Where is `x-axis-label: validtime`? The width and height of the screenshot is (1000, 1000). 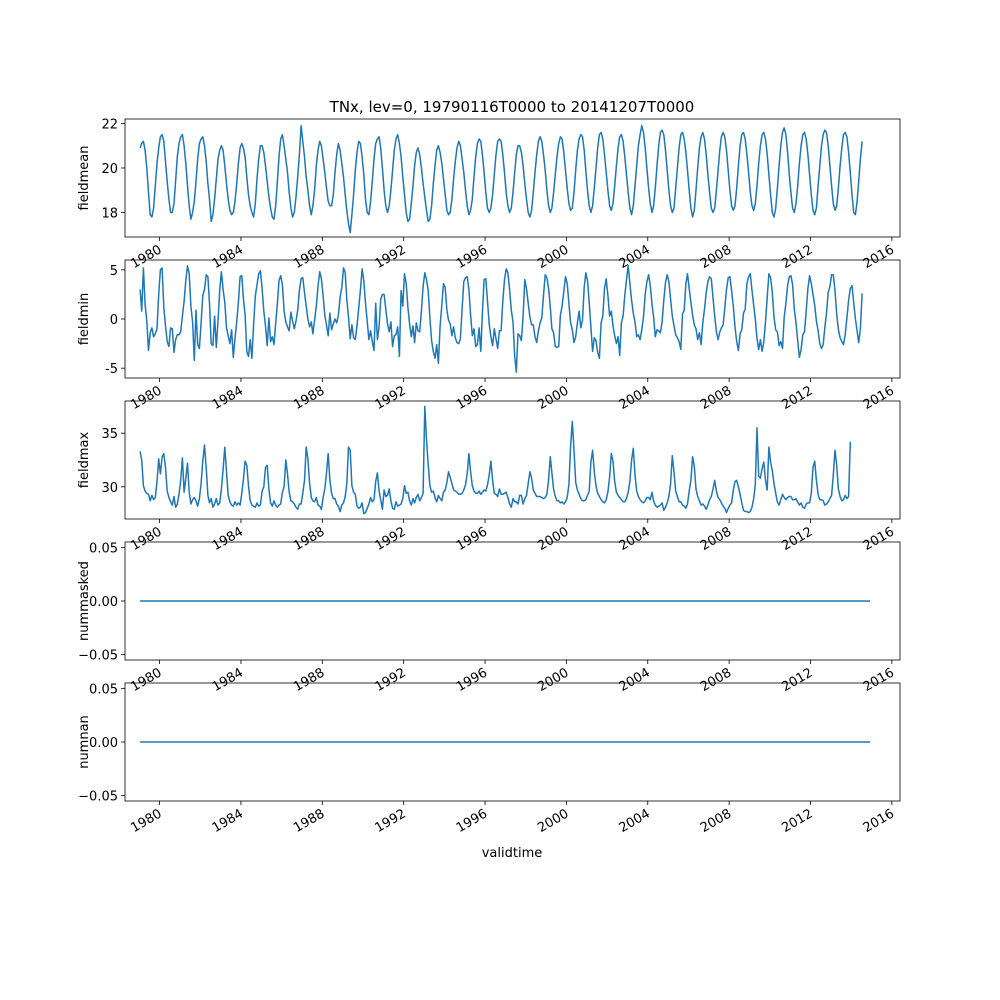 x-axis-label: validtime is located at coordinates (512, 853).